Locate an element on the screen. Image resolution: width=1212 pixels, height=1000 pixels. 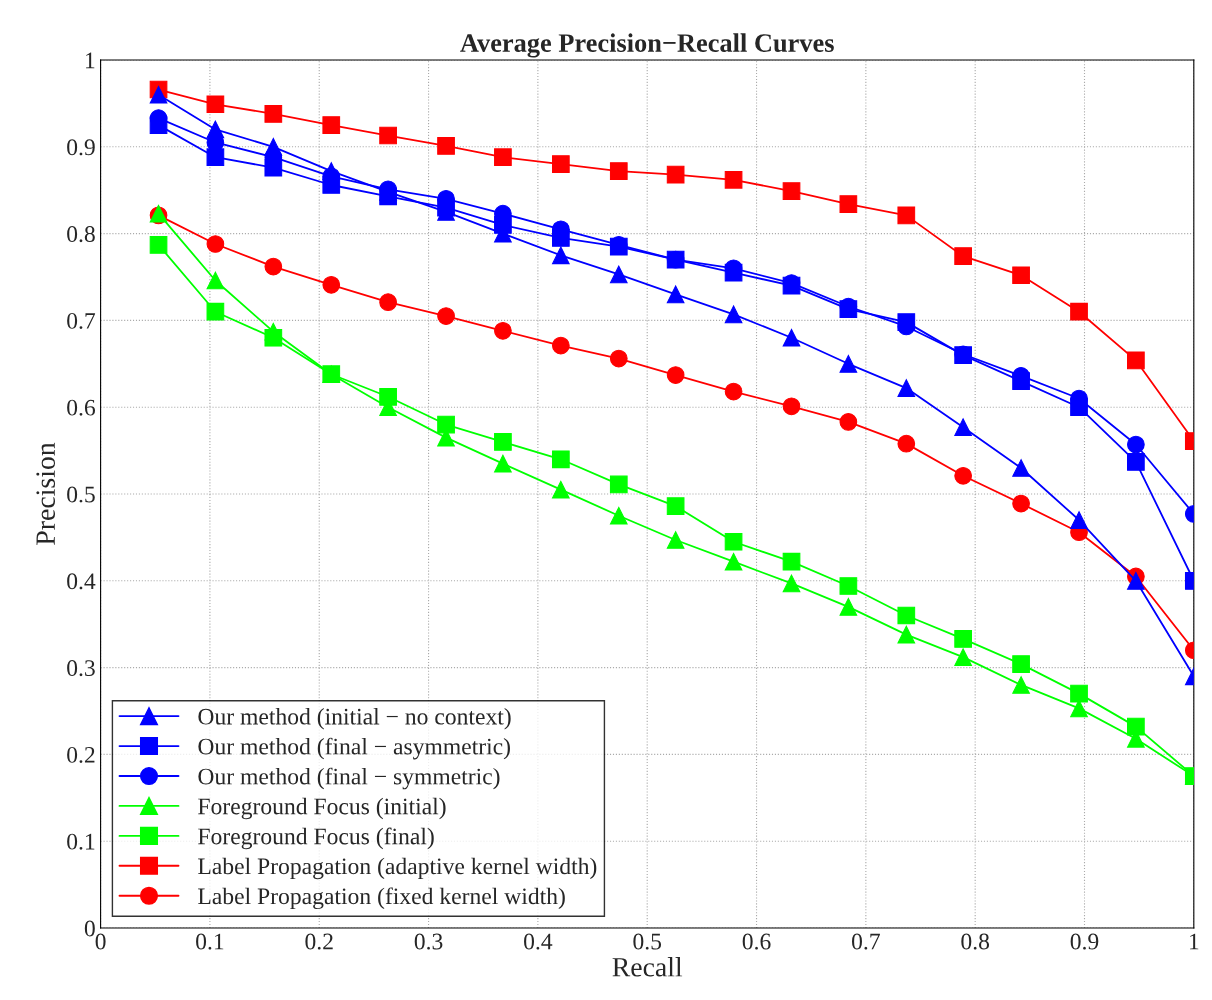
x-tick-label: 0.2 is located at coordinates (319, 941).